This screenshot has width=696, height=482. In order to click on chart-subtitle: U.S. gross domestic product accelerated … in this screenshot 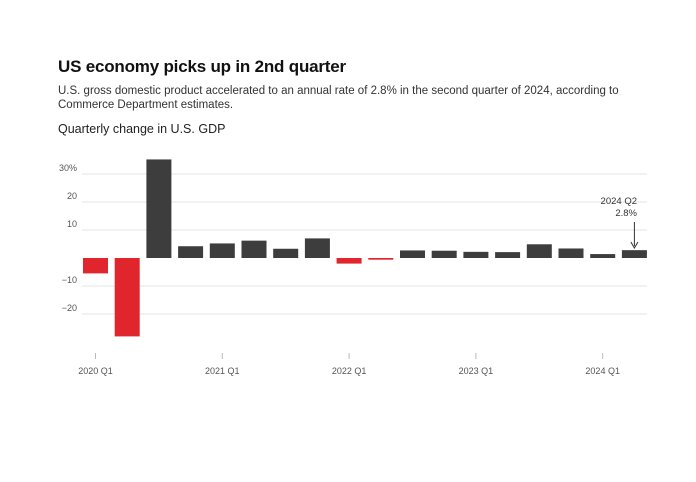, I will do `click(338, 98)`.